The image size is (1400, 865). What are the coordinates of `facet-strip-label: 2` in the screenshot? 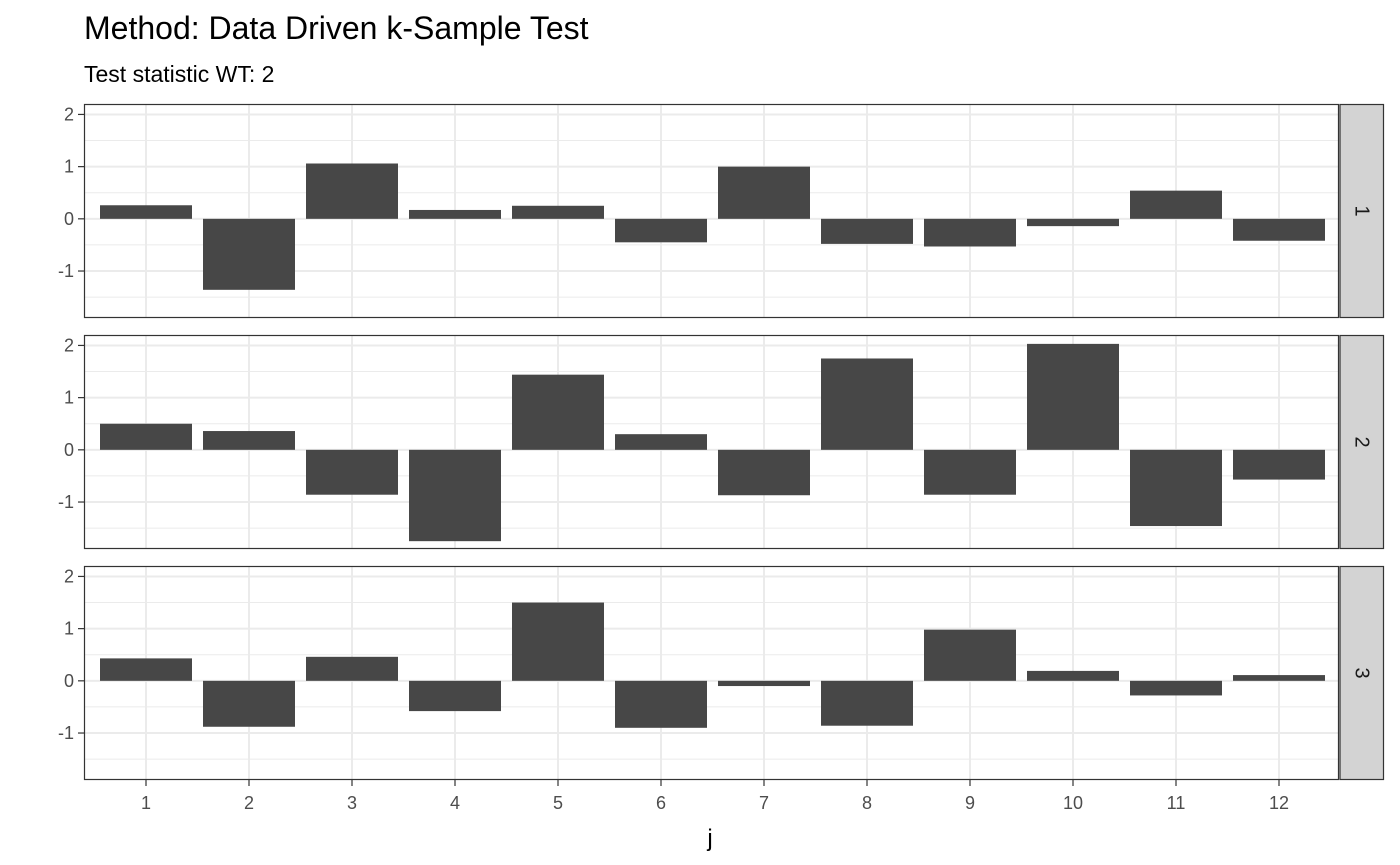 It's located at (1362, 441).